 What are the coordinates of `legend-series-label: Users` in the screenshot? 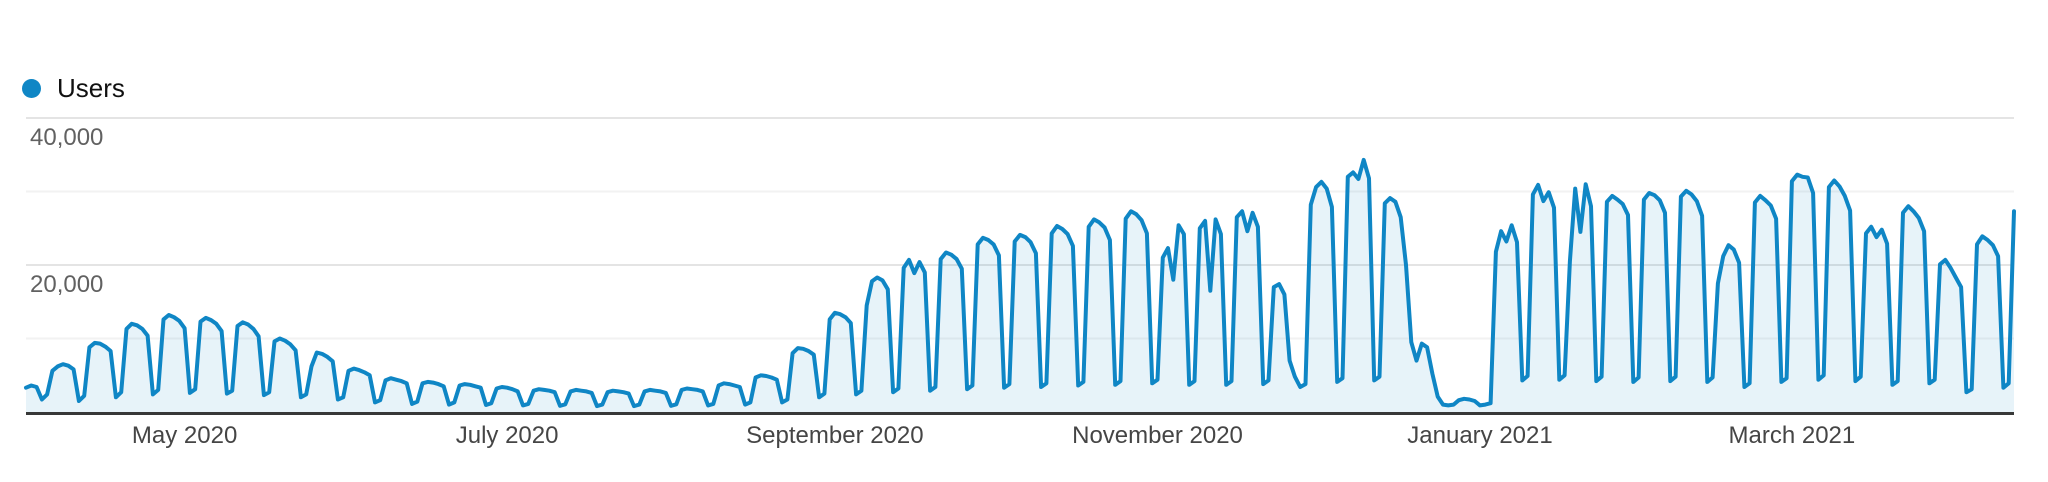 It's located at (91, 88).